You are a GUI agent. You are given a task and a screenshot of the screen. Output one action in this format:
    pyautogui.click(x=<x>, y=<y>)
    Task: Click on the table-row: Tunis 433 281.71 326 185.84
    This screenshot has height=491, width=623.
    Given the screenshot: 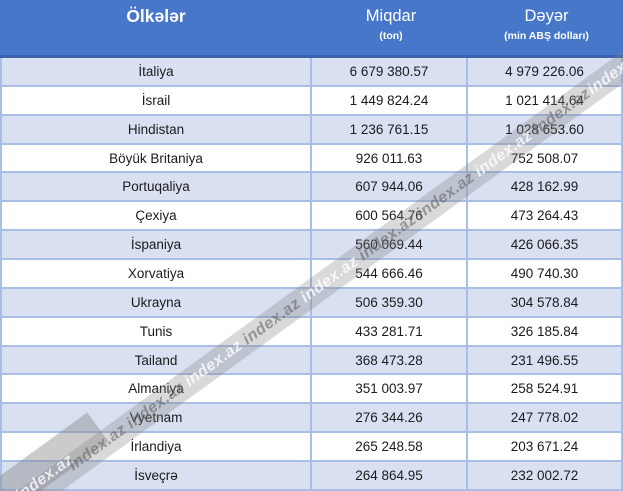 What is the action you would take?
    pyautogui.click(x=311, y=332)
    